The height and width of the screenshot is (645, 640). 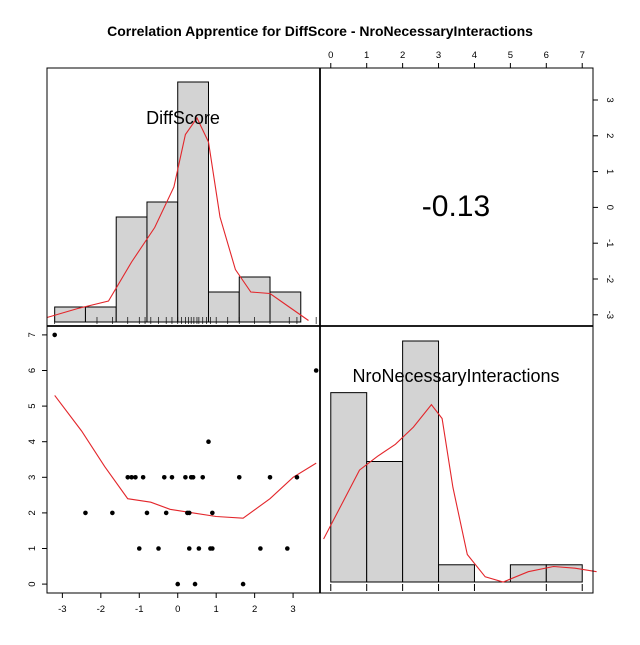 I want to click on bottom-tick-label-0: -3, so click(x=62, y=609).